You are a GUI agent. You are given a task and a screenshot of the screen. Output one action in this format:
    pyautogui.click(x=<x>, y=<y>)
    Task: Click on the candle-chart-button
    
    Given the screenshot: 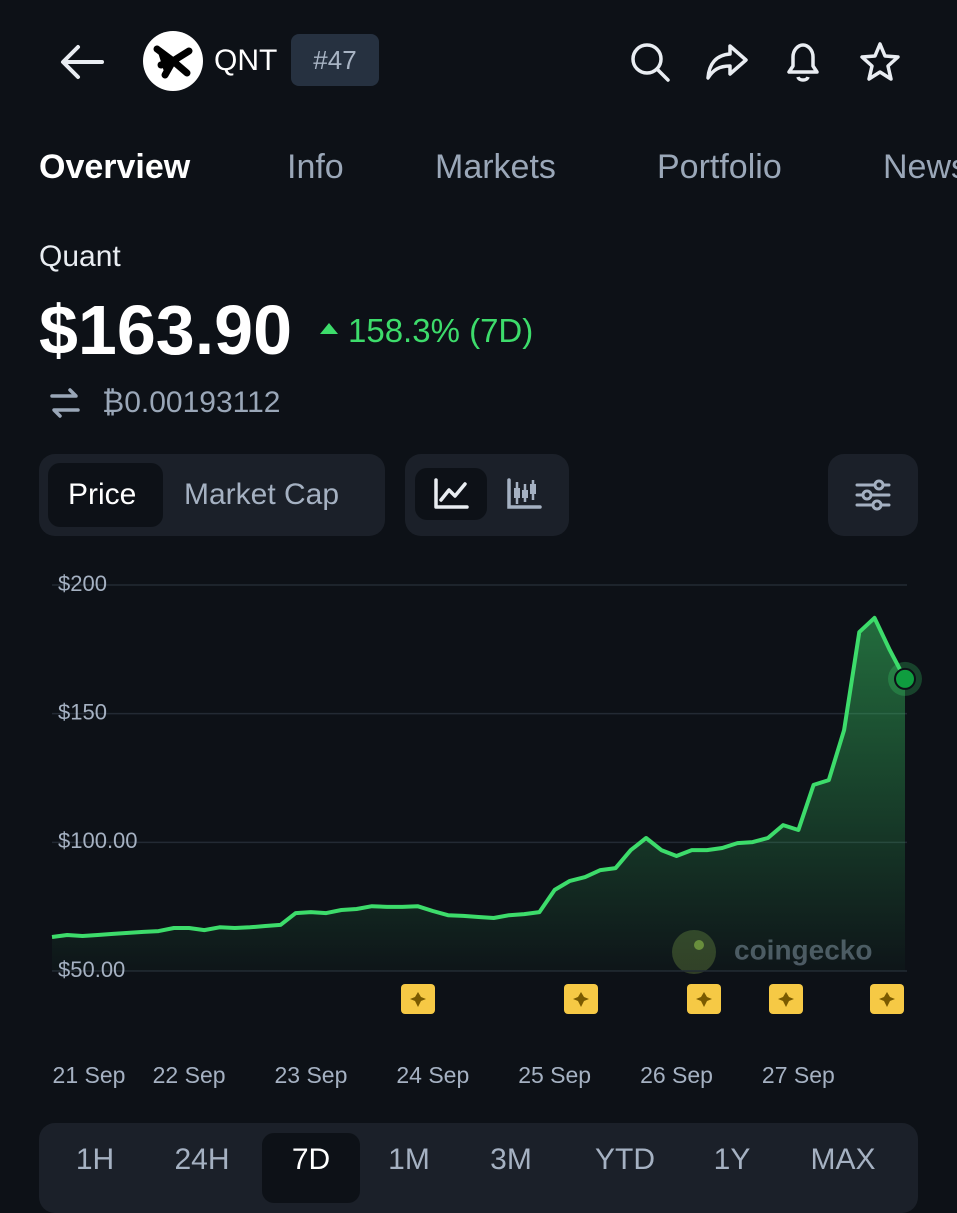 What is the action you would take?
    pyautogui.click(x=524, y=494)
    